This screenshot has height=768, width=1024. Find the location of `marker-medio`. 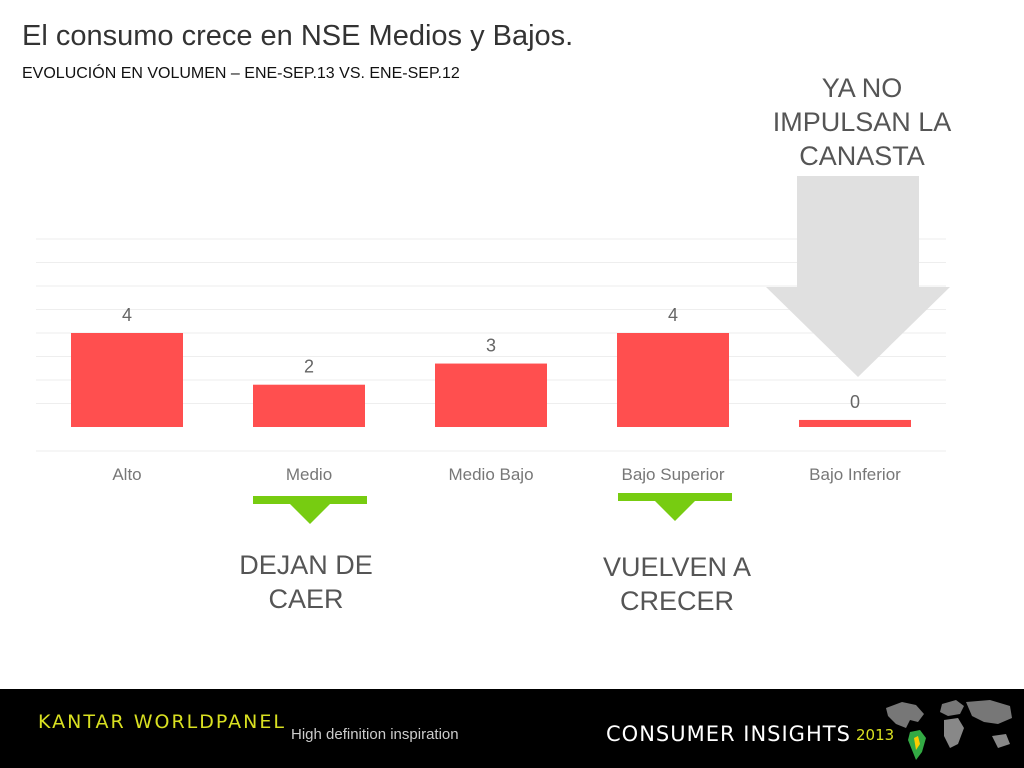

marker-medio is located at coordinates (310, 511).